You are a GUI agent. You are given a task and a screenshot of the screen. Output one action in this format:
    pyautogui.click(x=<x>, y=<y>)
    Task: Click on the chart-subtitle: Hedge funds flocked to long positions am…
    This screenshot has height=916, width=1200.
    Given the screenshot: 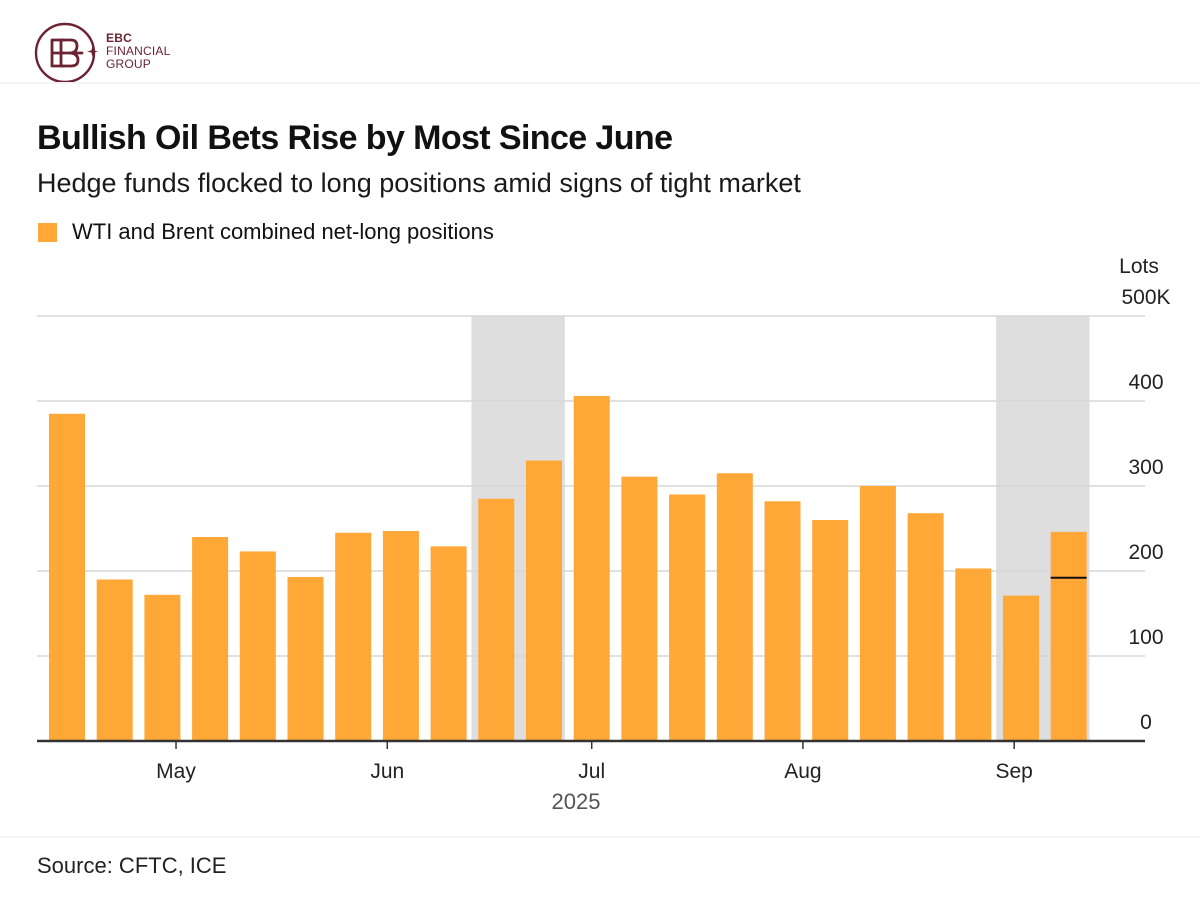 What is the action you would take?
    pyautogui.click(x=419, y=183)
    